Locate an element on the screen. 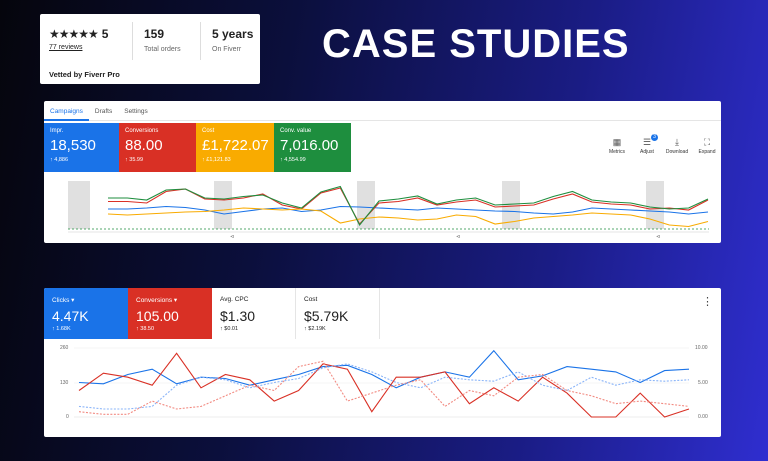  y-left-tick: 260 is located at coordinates (64, 348).